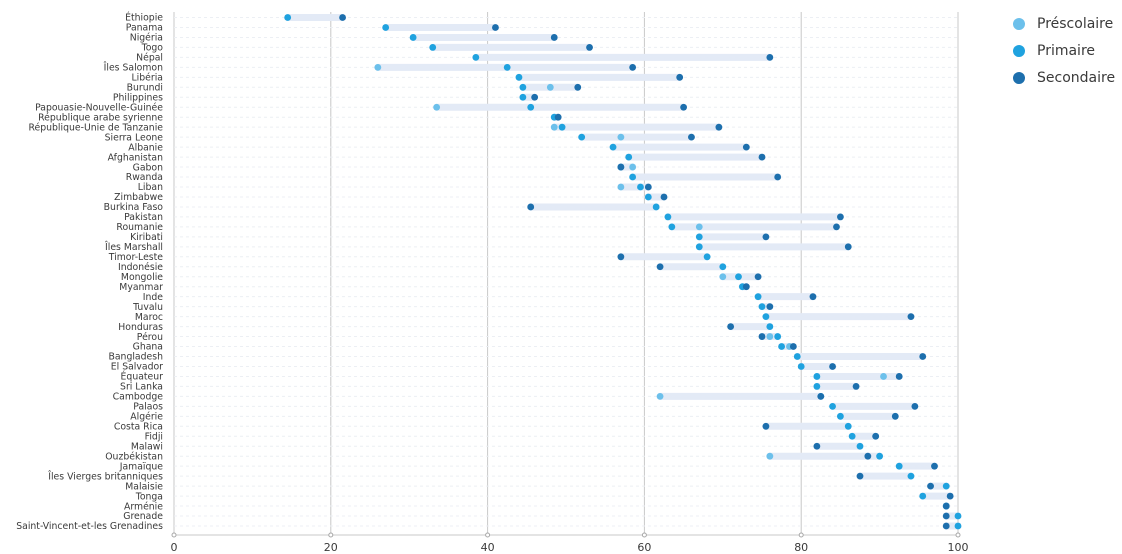 This screenshot has width=1122, height=554. Describe the element at coordinates (148, 407) in the screenshot. I see `country-label: Palaos` at that location.